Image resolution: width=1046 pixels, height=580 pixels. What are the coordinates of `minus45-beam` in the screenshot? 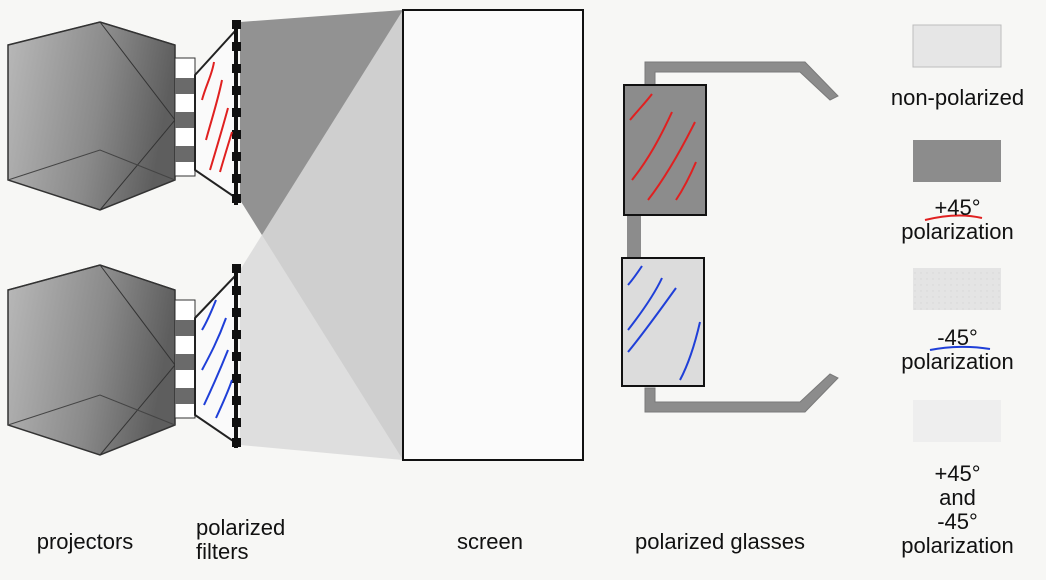 It's located at (321, 235).